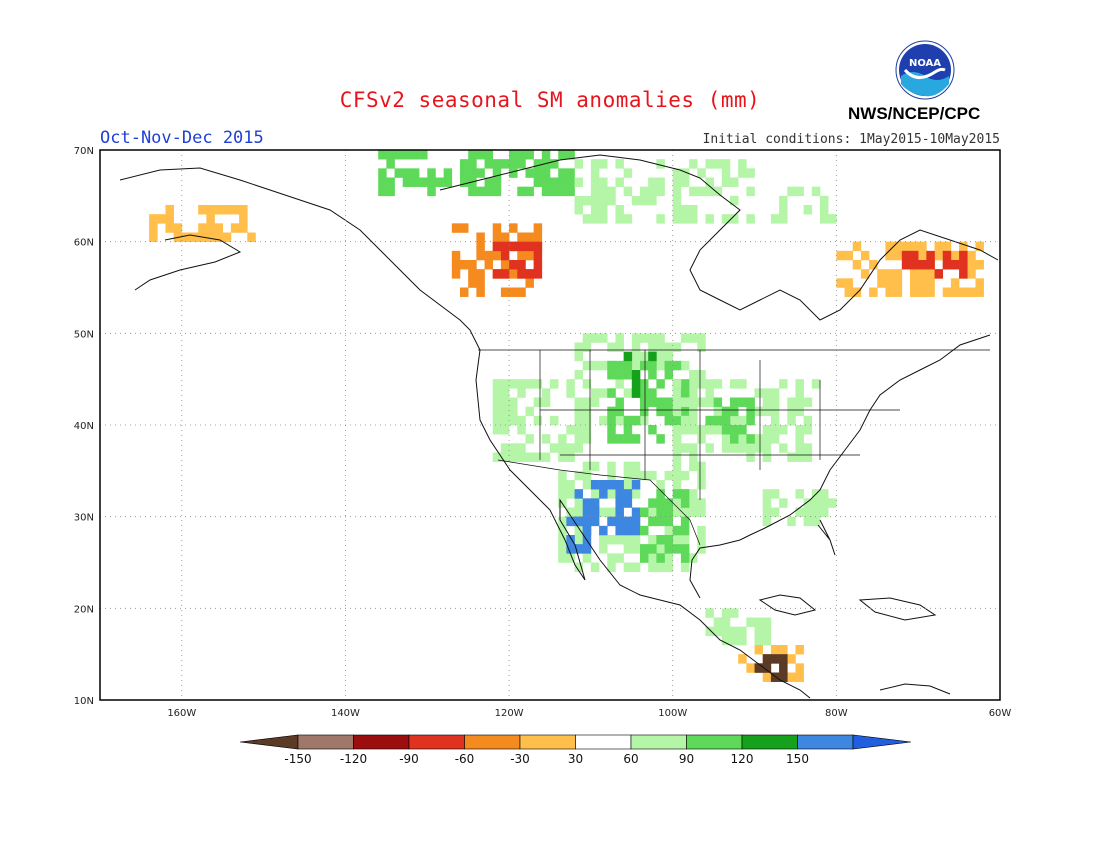  I want to click on lat-tick-label: 20N, so click(84, 609).